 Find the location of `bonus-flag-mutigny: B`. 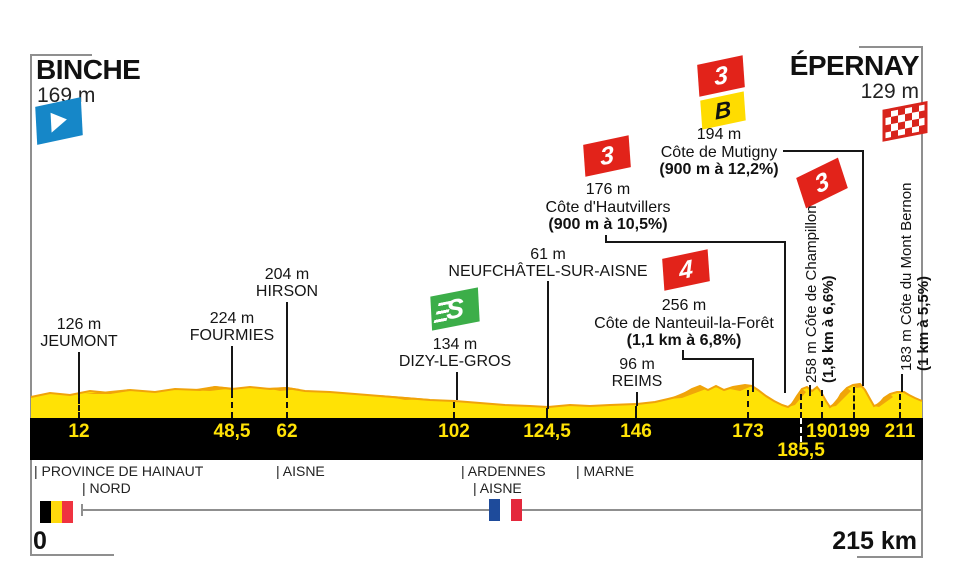

bonus-flag-mutigny: B is located at coordinates (723, 110).